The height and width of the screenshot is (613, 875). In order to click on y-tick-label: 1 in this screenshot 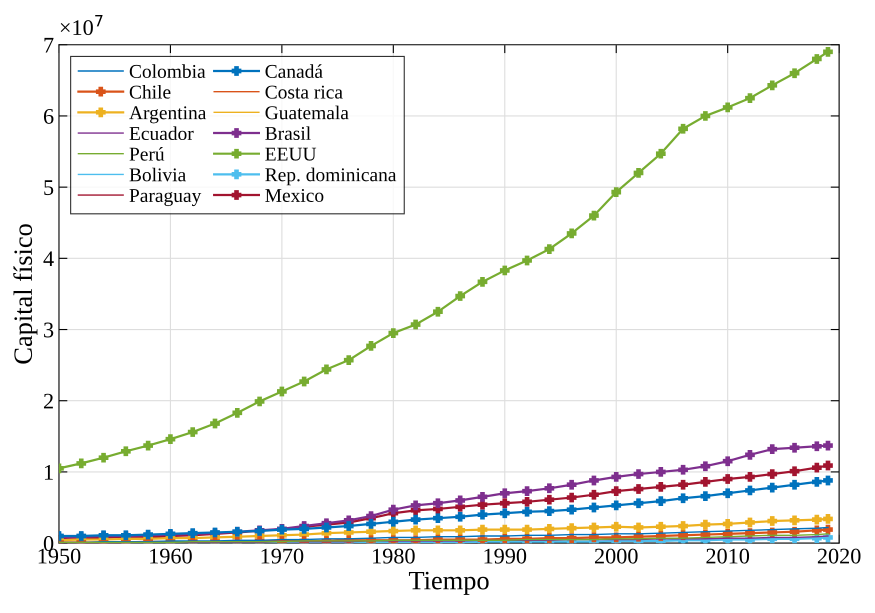, I will do `click(48, 472)`.